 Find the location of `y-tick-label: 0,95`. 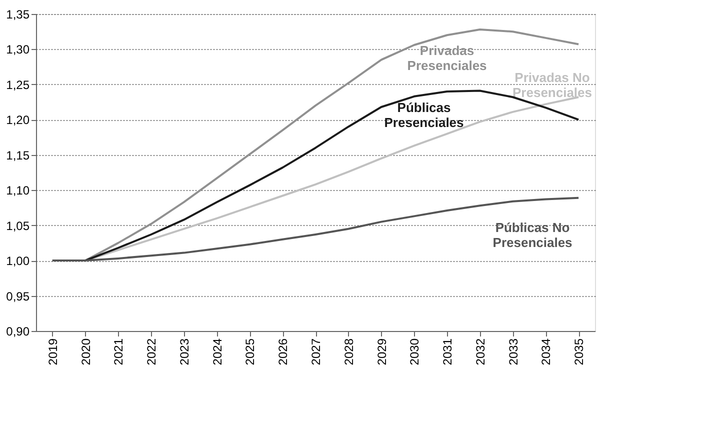

y-tick-label: 0,95 is located at coordinates (18, 296).